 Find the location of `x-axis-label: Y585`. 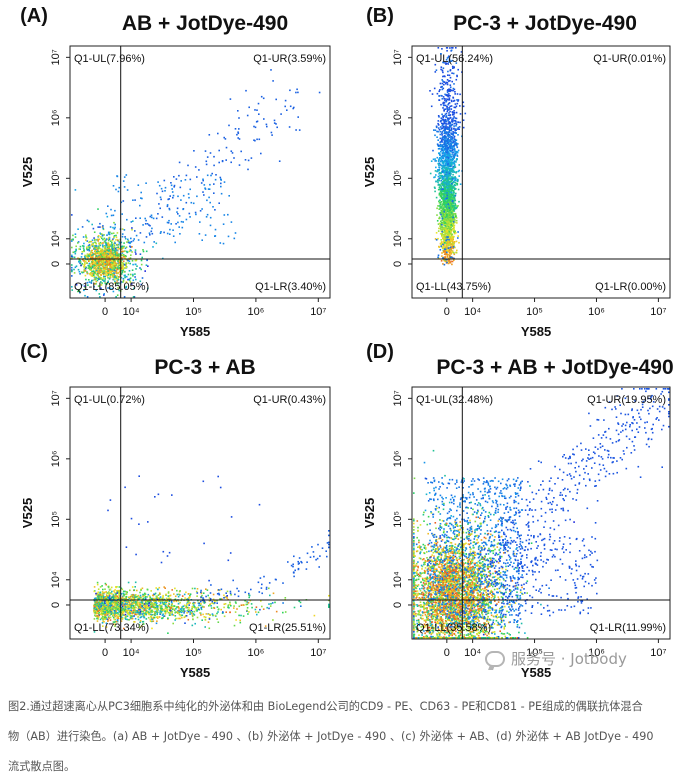

x-axis-label: Y585 is located at coordinates (195, 331).